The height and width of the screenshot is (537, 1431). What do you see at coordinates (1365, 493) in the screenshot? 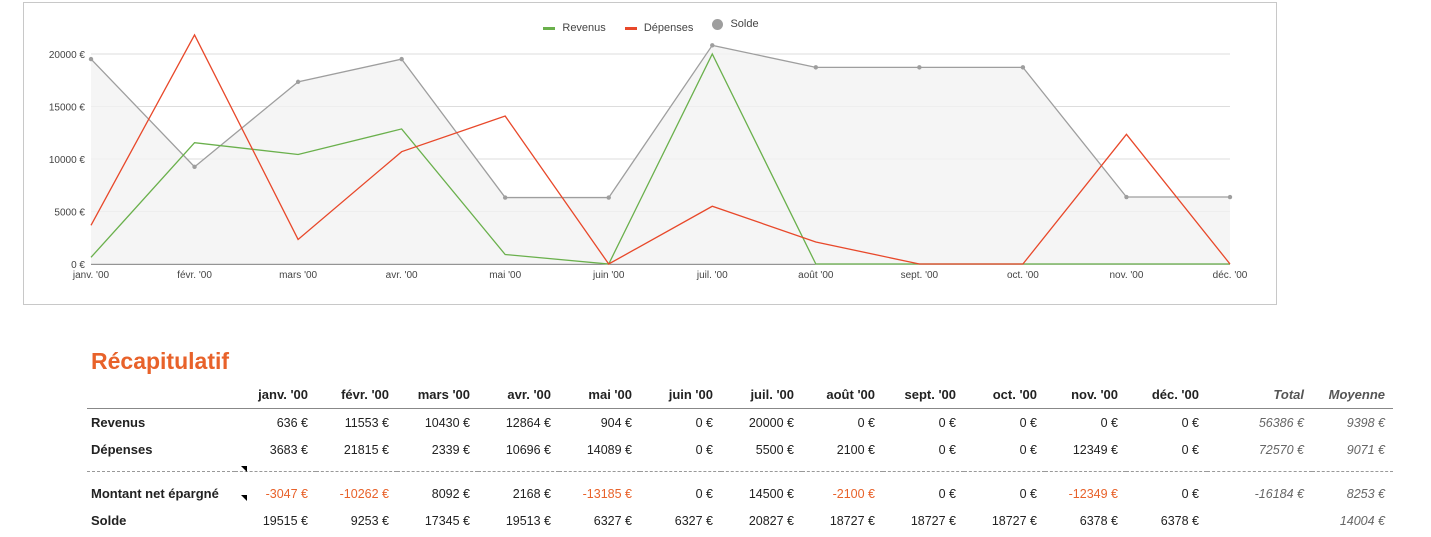
I see `recap-average-cell: 8253 €` at bounding box center [1365, 493].